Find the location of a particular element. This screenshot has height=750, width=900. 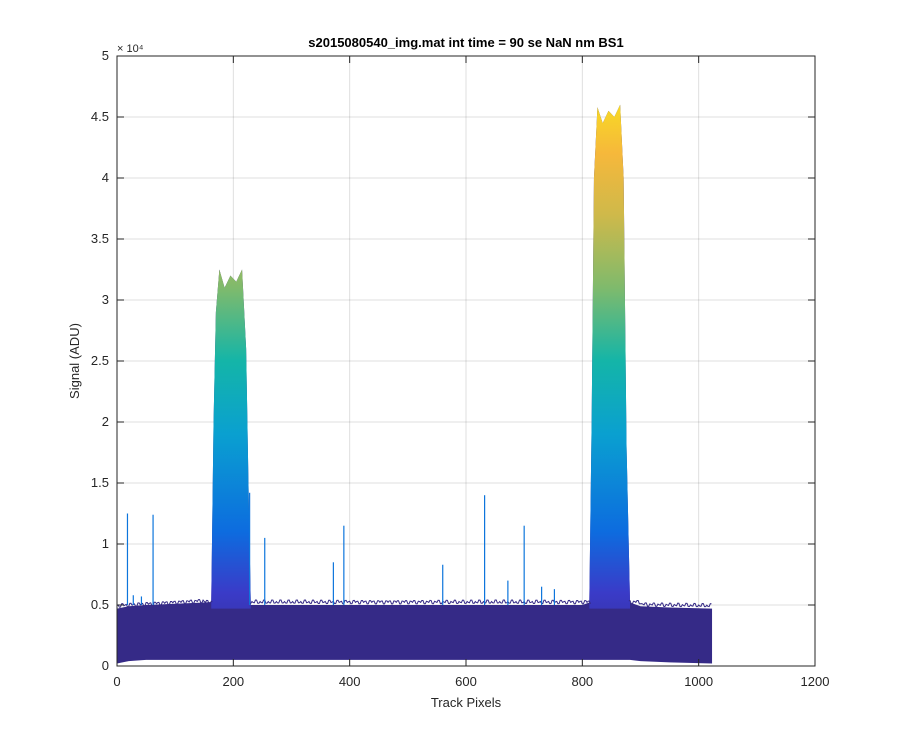

y-tick-label: 3 is located at coordinates (105, 299).